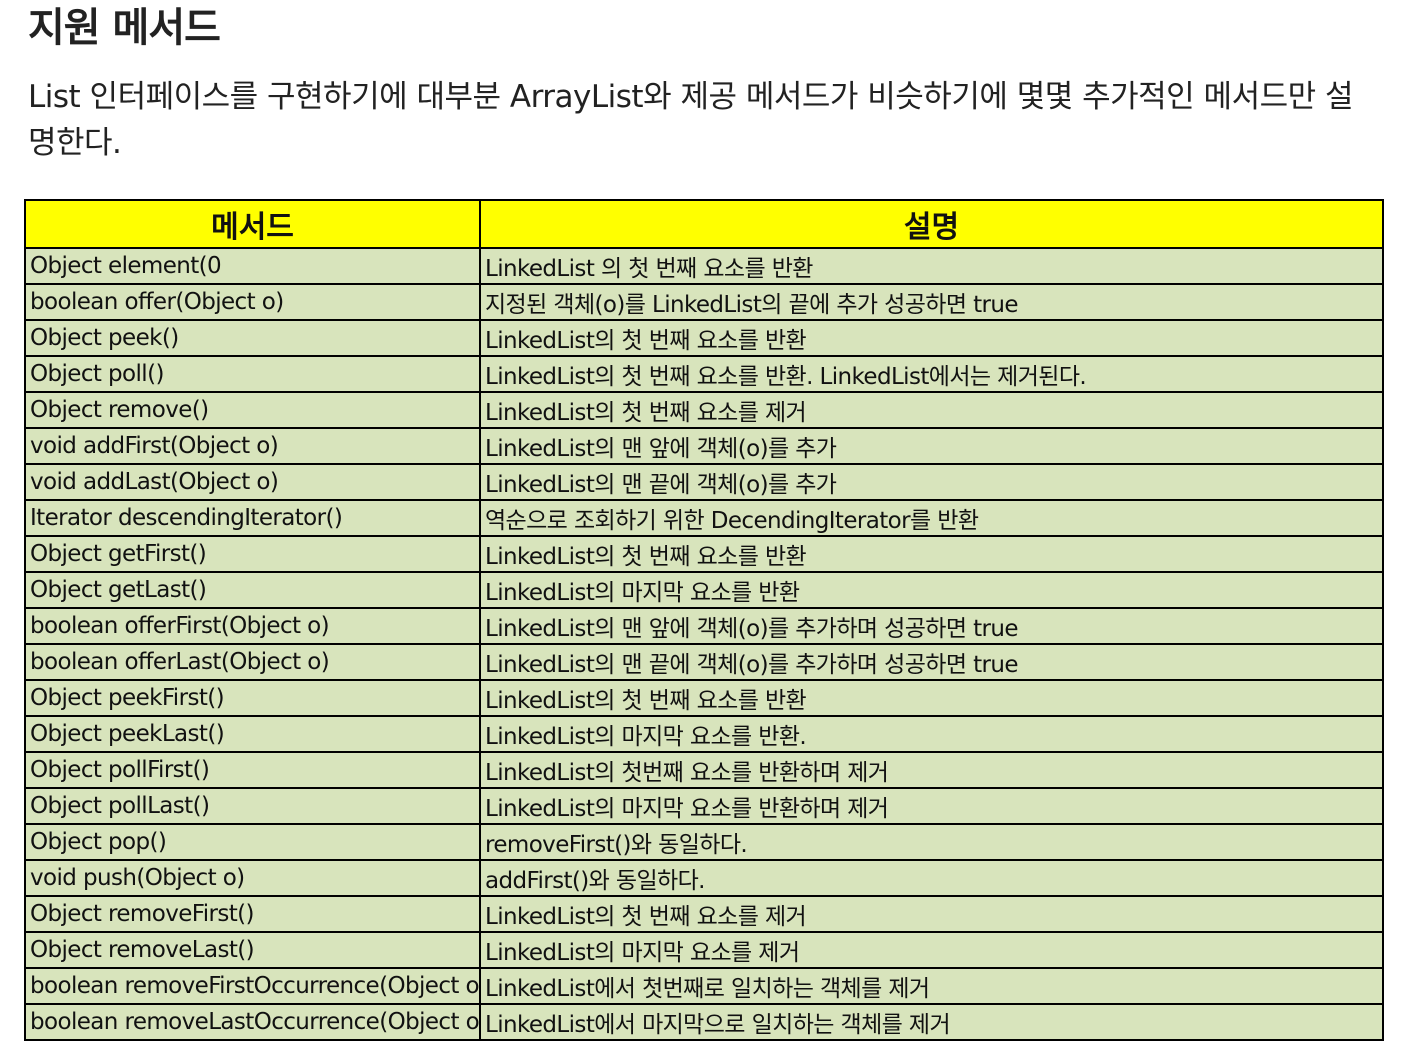 This screenshot has width=1408, height=1041. What do you see at coordinates (931, 590) in the screenshot?
I see `description-cell: LinkedList의 마지막 요소를 반환` at bounding box center [931, 590].